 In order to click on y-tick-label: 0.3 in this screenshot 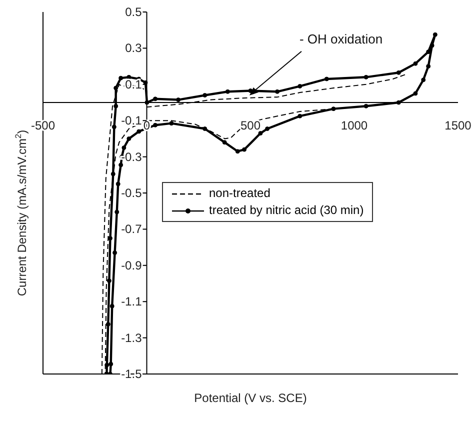, I will do `click(133, 48)`.